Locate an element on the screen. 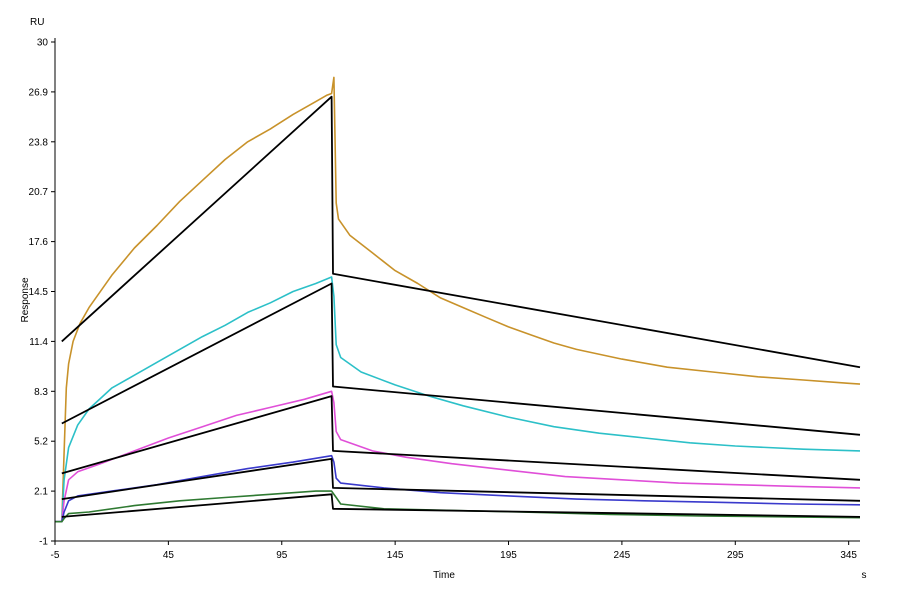  y-tick-label: 23.8 is located at coordinates (39, 142).